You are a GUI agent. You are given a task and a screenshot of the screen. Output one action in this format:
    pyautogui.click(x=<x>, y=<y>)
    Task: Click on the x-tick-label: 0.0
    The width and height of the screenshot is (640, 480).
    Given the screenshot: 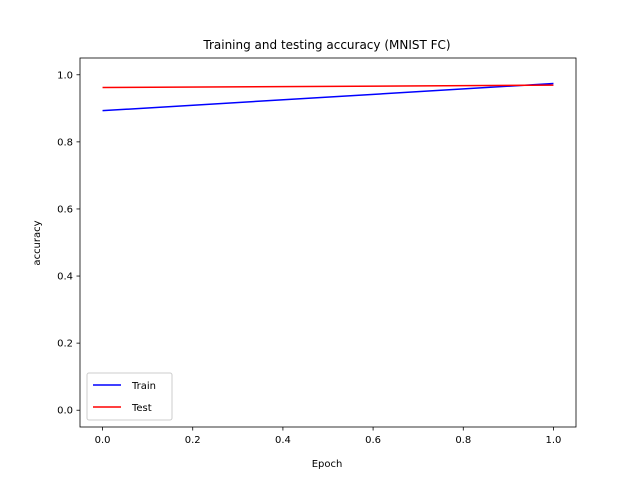 What is the action you would take?
    pyautogui.click(x=103, y=440)
    